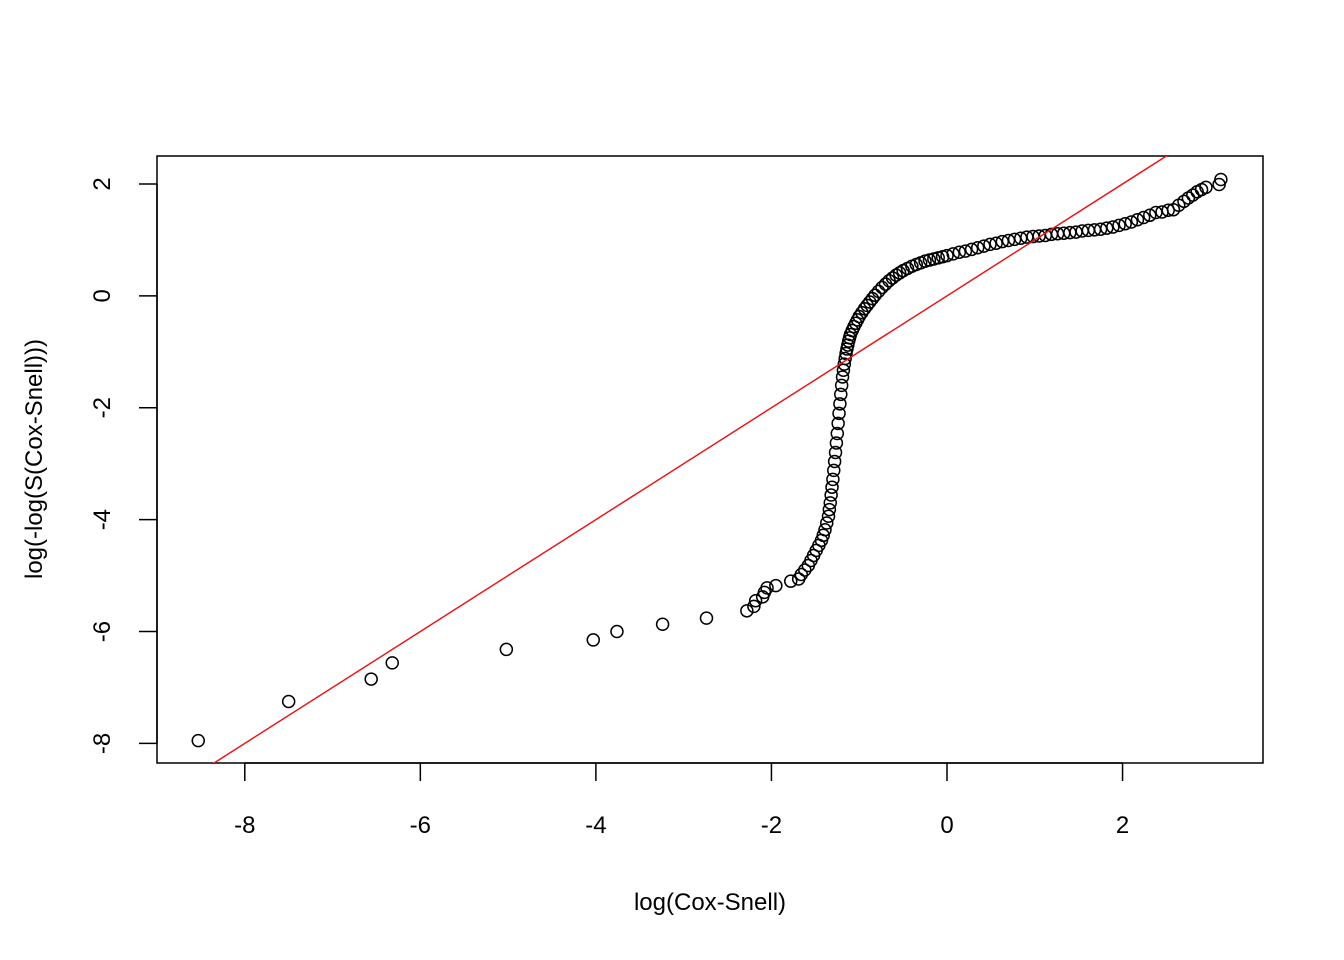 The image size is (1344, 960). Describe the element at coordinates (710, 902) in the screenshot. I see `x-axis-title: log(Cox-Snell)` at that location.